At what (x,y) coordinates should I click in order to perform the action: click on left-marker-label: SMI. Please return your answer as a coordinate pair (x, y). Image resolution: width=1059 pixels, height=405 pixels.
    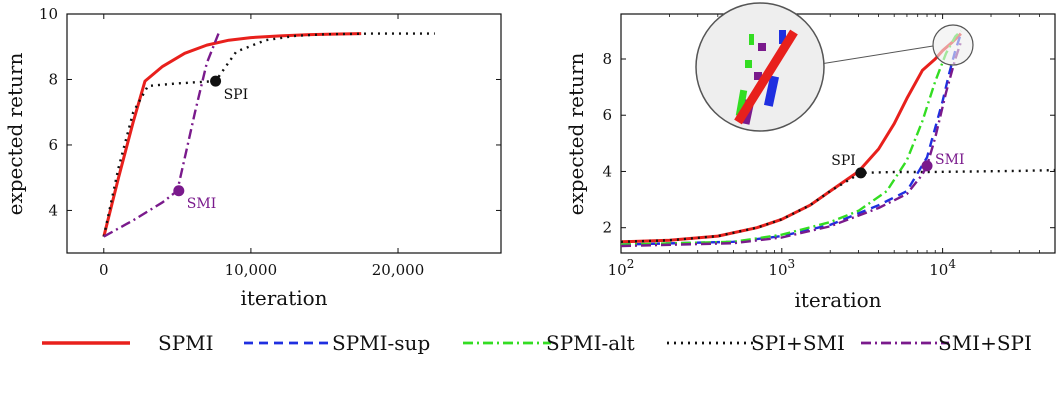
    Looking at the image, I should click on (201, 204).